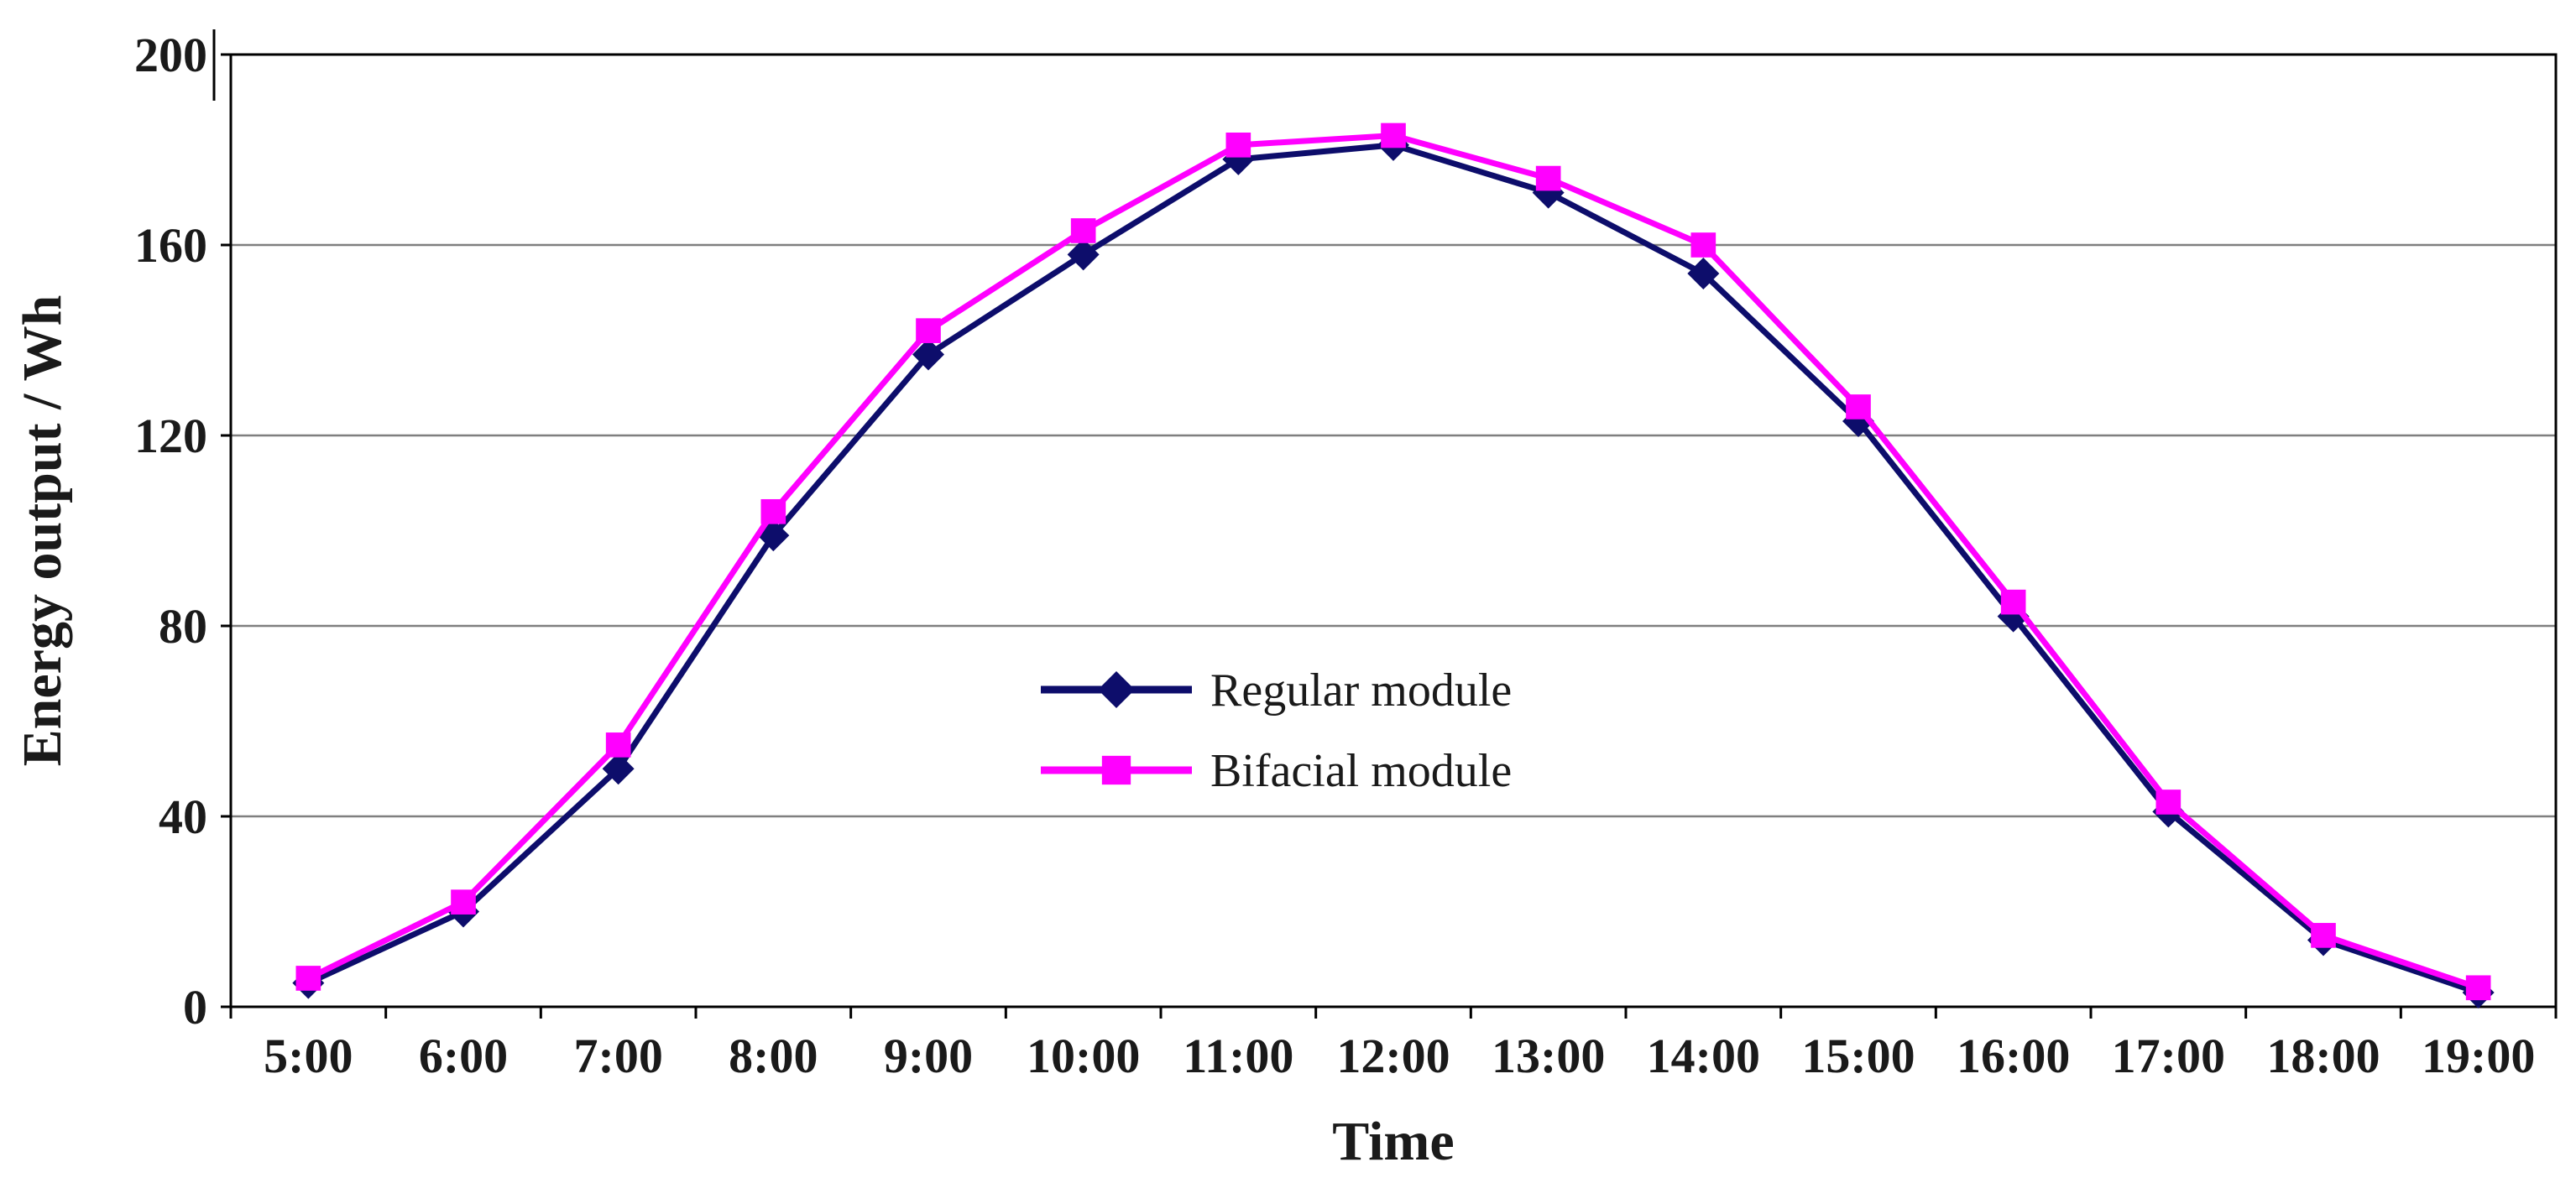 The width and height of the screenshot is (2576, 1183). What do you see at coordinates (170, 55) in the screenshot?
I see `y-tick-label: 200` at bounding box center [170, 55].